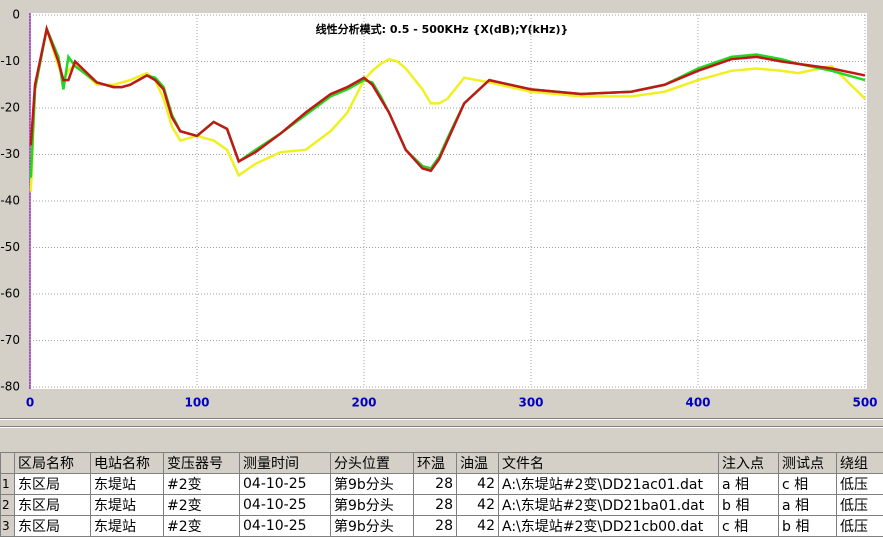  I want to click on x-tick-label: 400, so click(697, 403).